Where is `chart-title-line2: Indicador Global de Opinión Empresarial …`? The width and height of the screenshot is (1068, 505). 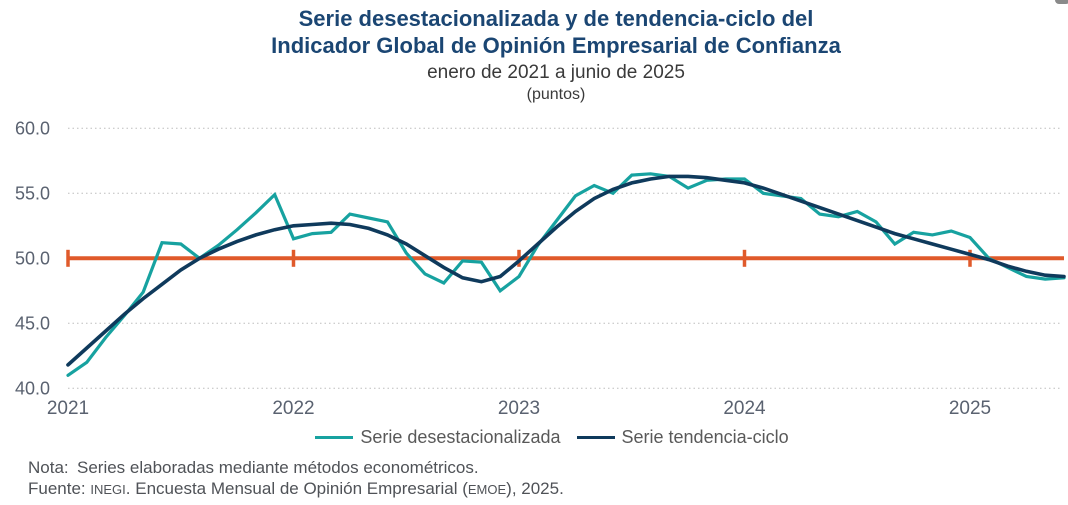 chart-title-line2: Indicador Global de Opinión Empresarial … is located at coordinates (556, 45).